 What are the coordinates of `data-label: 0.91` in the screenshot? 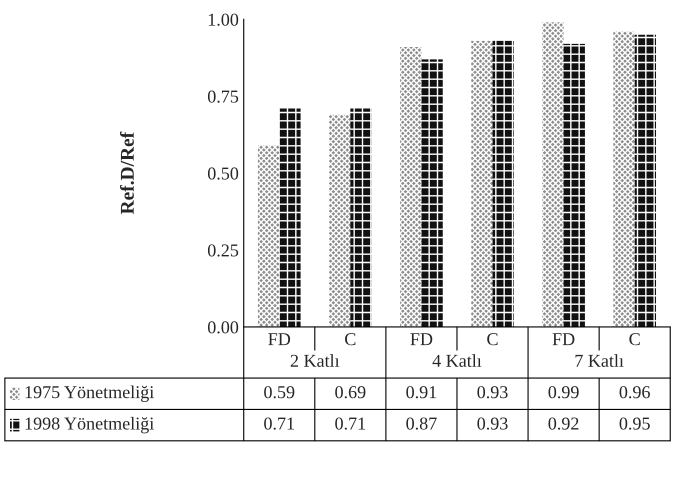 It's located at (421, 392).